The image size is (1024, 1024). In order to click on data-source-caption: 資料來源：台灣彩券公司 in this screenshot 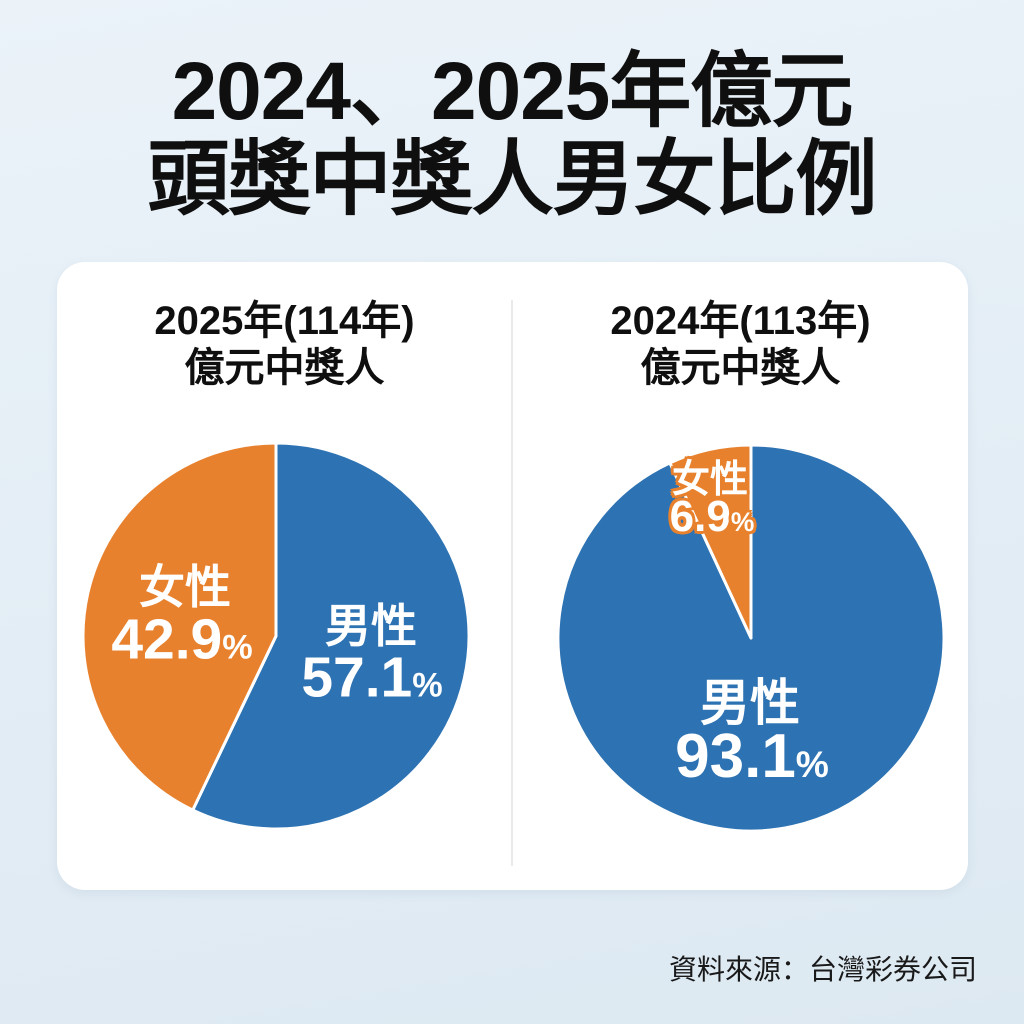, I will do `click(822, 969)`.